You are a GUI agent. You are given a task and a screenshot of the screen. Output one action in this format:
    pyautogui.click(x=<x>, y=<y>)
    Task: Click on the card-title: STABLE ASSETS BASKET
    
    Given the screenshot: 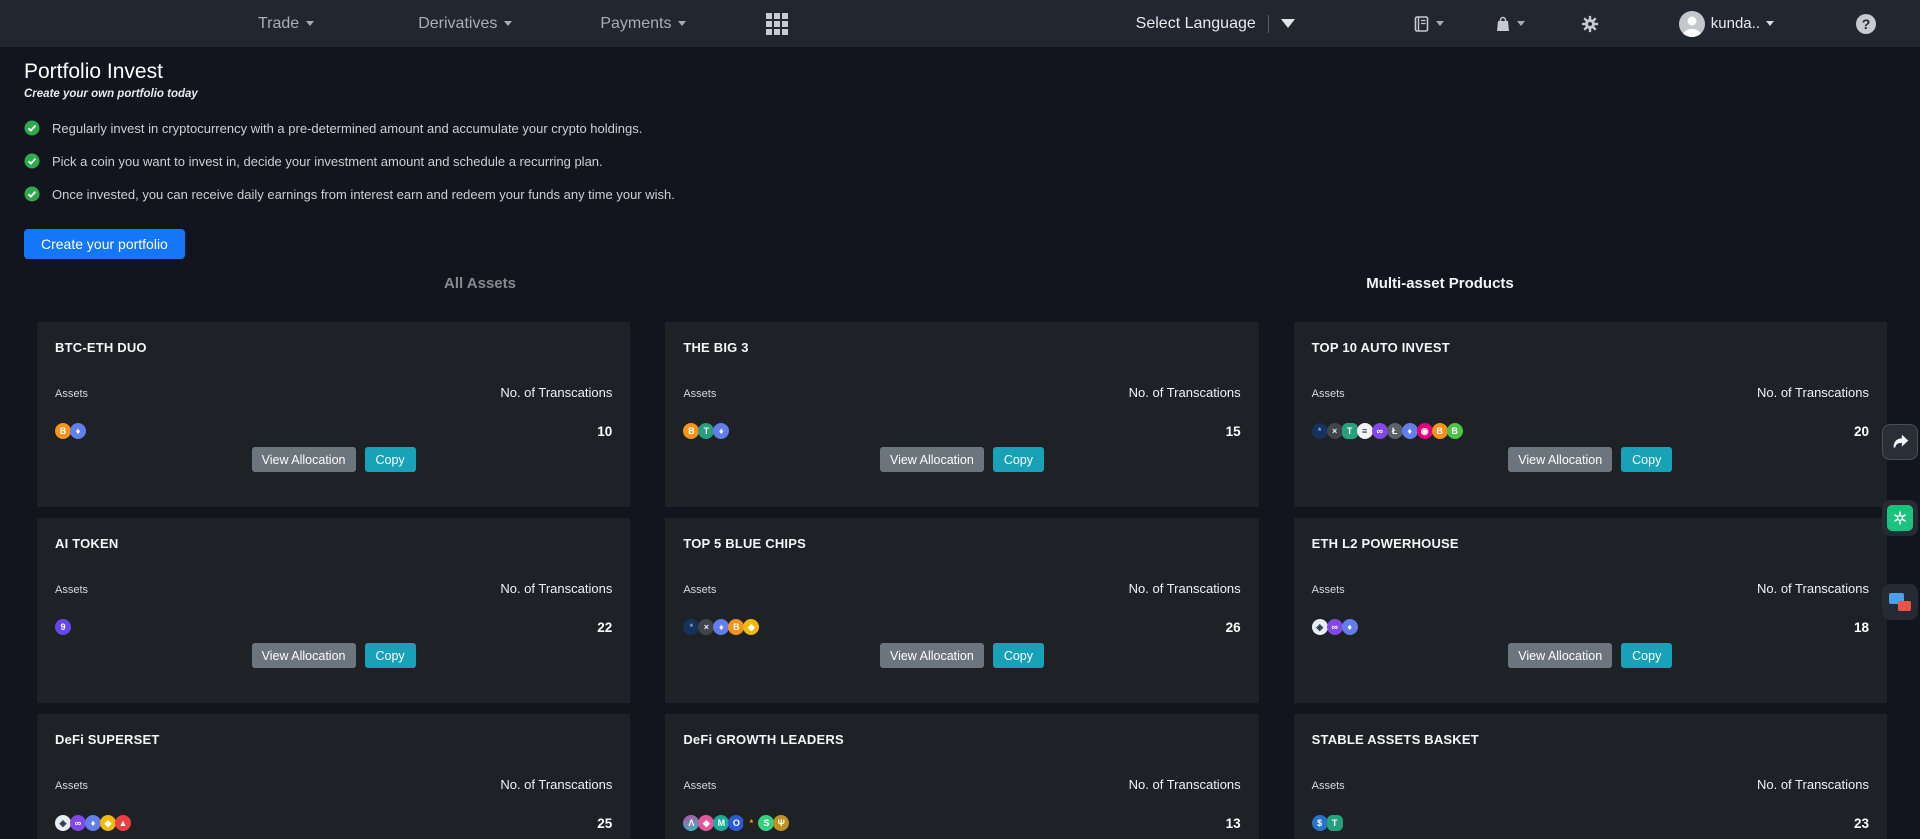 What is the action you would take?
    pyautogui.click(x=1395, y=739)
    